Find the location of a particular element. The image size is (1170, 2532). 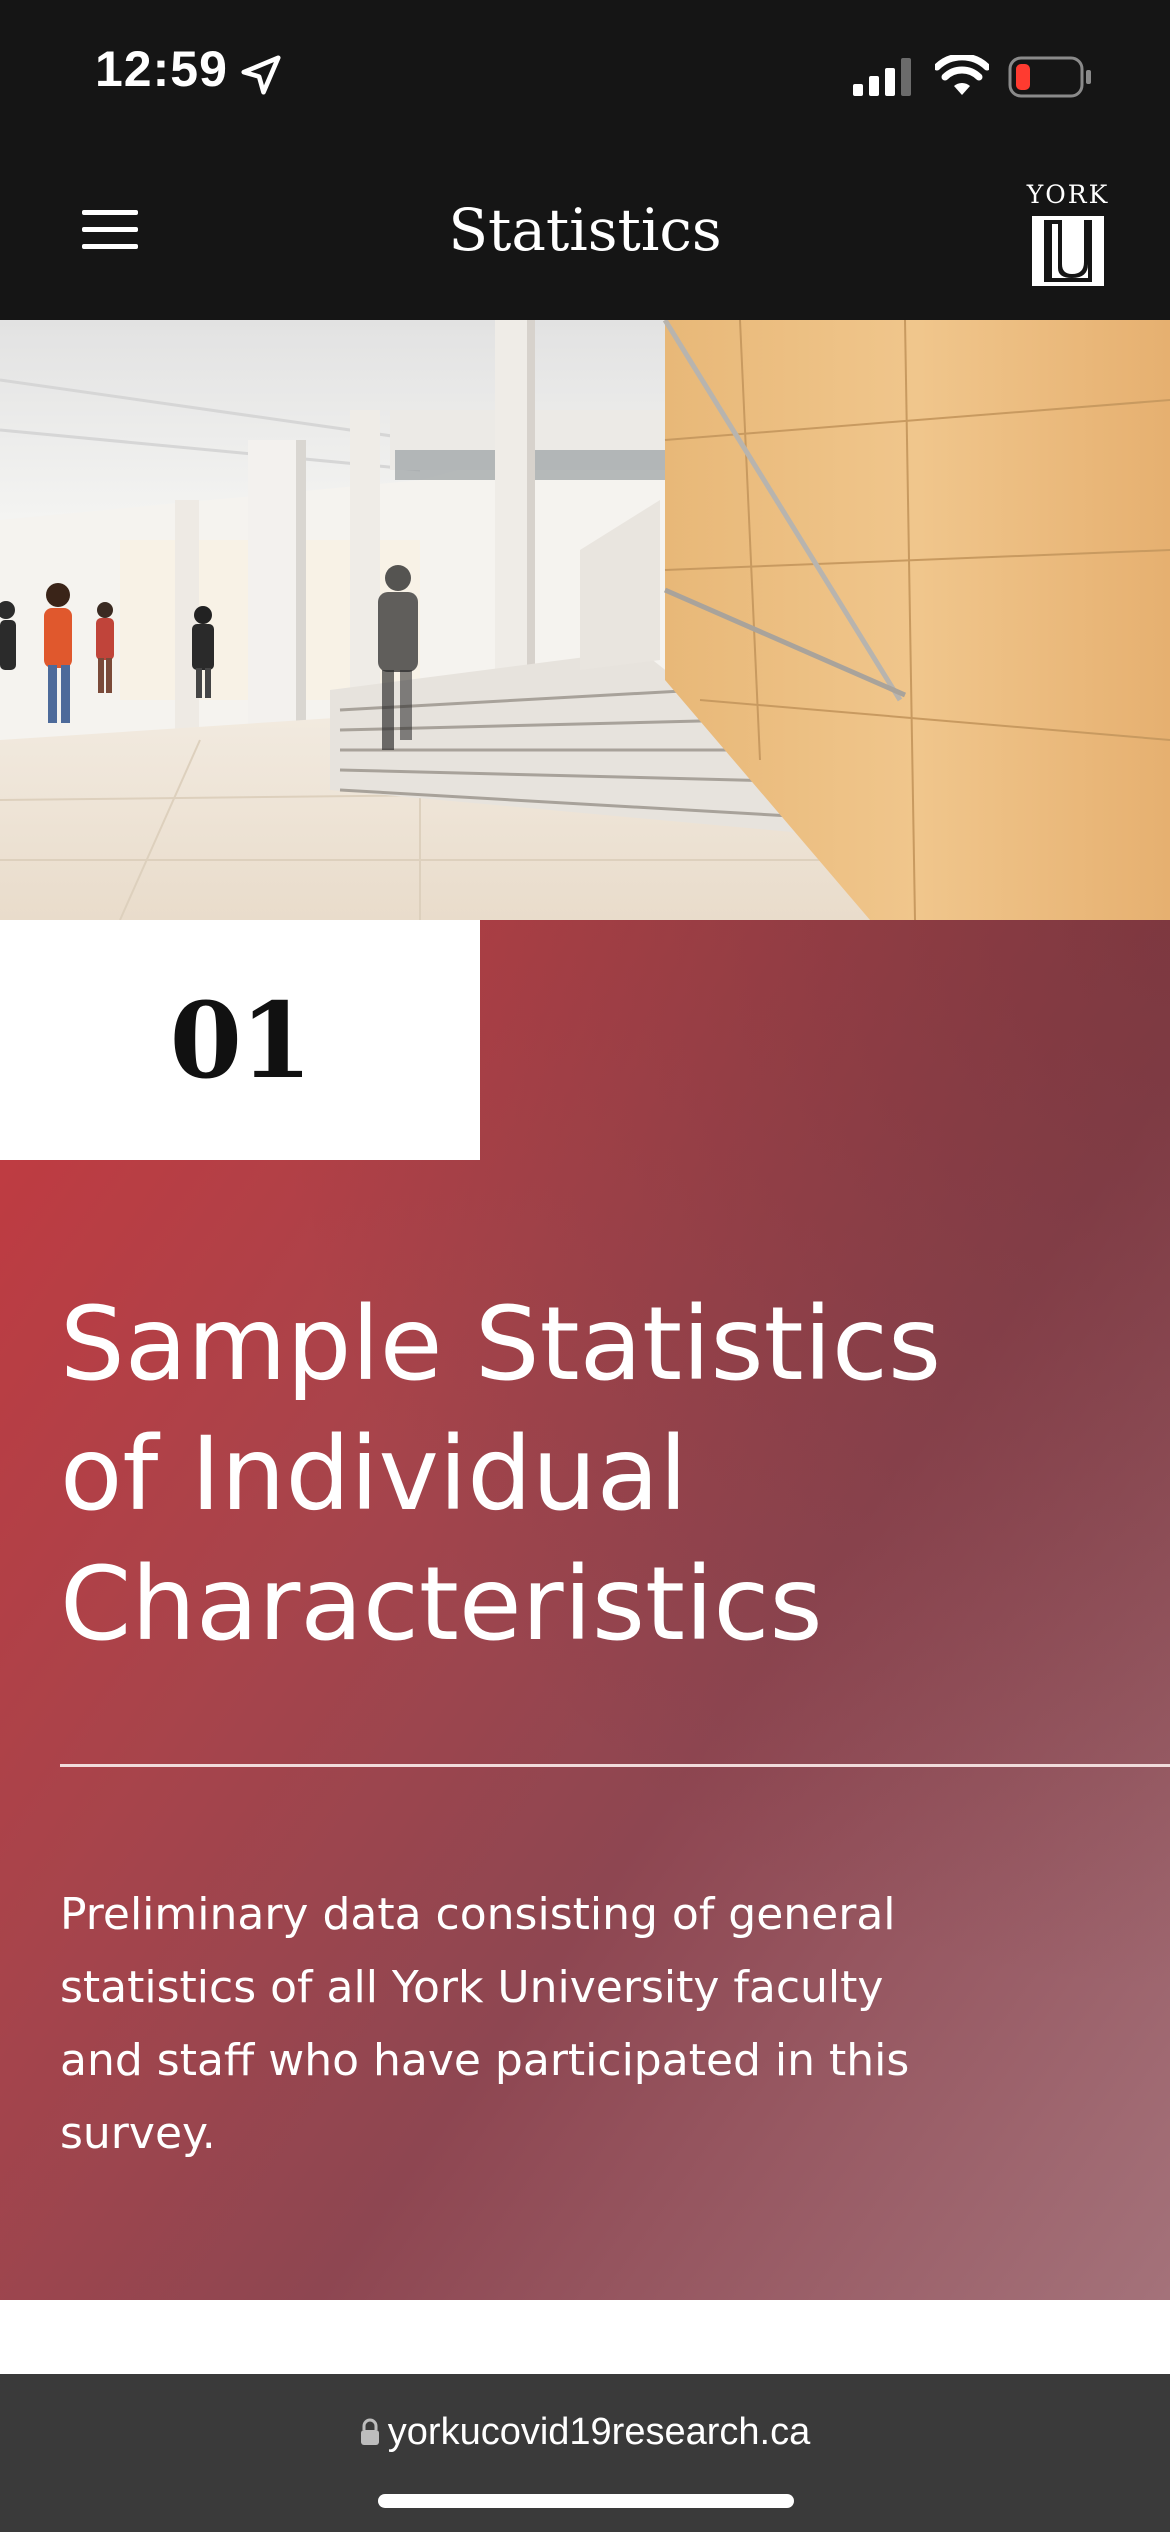

url-text: yorkucovid19research.ca is located at coordinates (599, 2432).